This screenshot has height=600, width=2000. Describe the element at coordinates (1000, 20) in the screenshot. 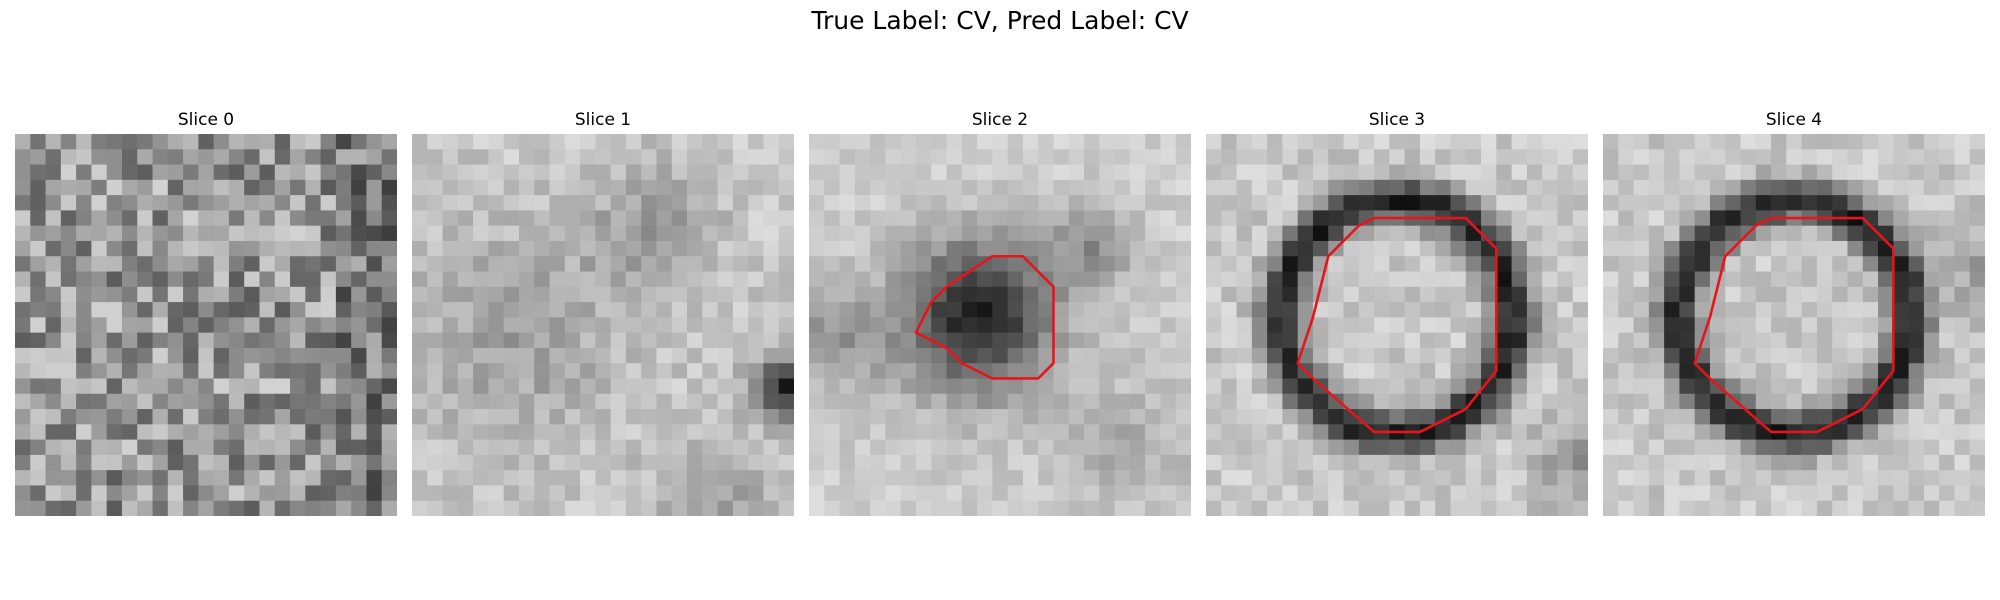

I see `figure-title: True Label: CV, Pred Label: CV` at that location.